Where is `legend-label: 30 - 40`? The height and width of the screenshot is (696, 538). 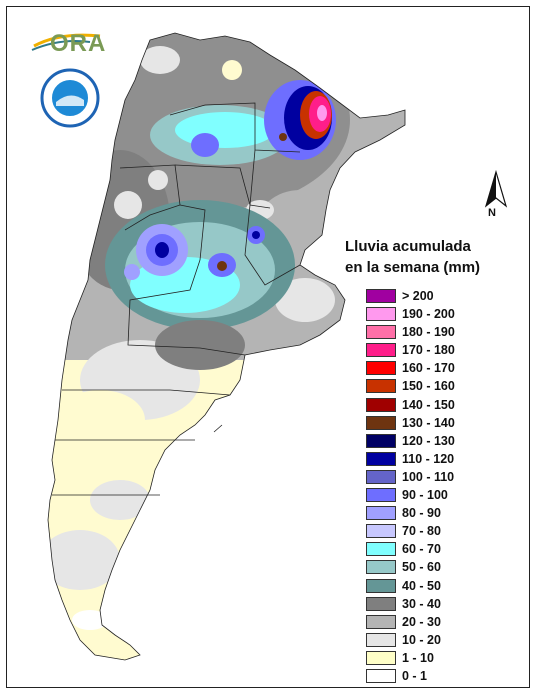 legend-label: 30 - 40 is located at coordinates (421, 603).